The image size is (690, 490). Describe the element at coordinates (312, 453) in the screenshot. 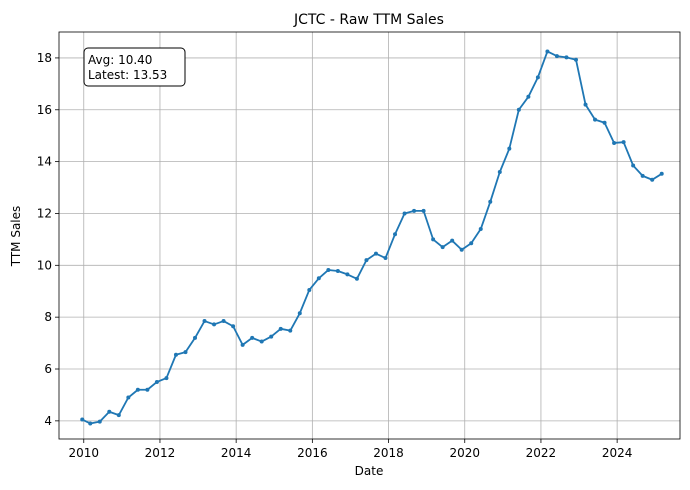

I see `x-tick-label: 2016` at that location.